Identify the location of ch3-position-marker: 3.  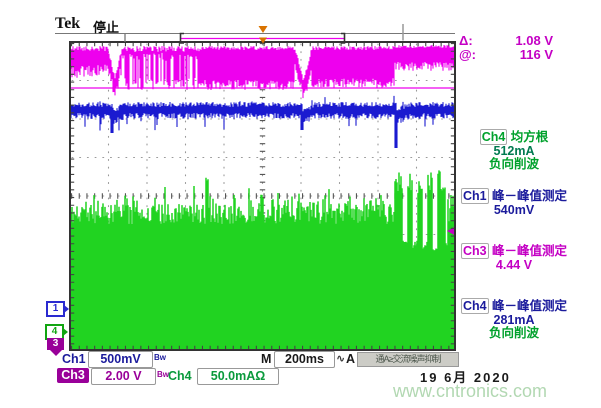
(55, 344).